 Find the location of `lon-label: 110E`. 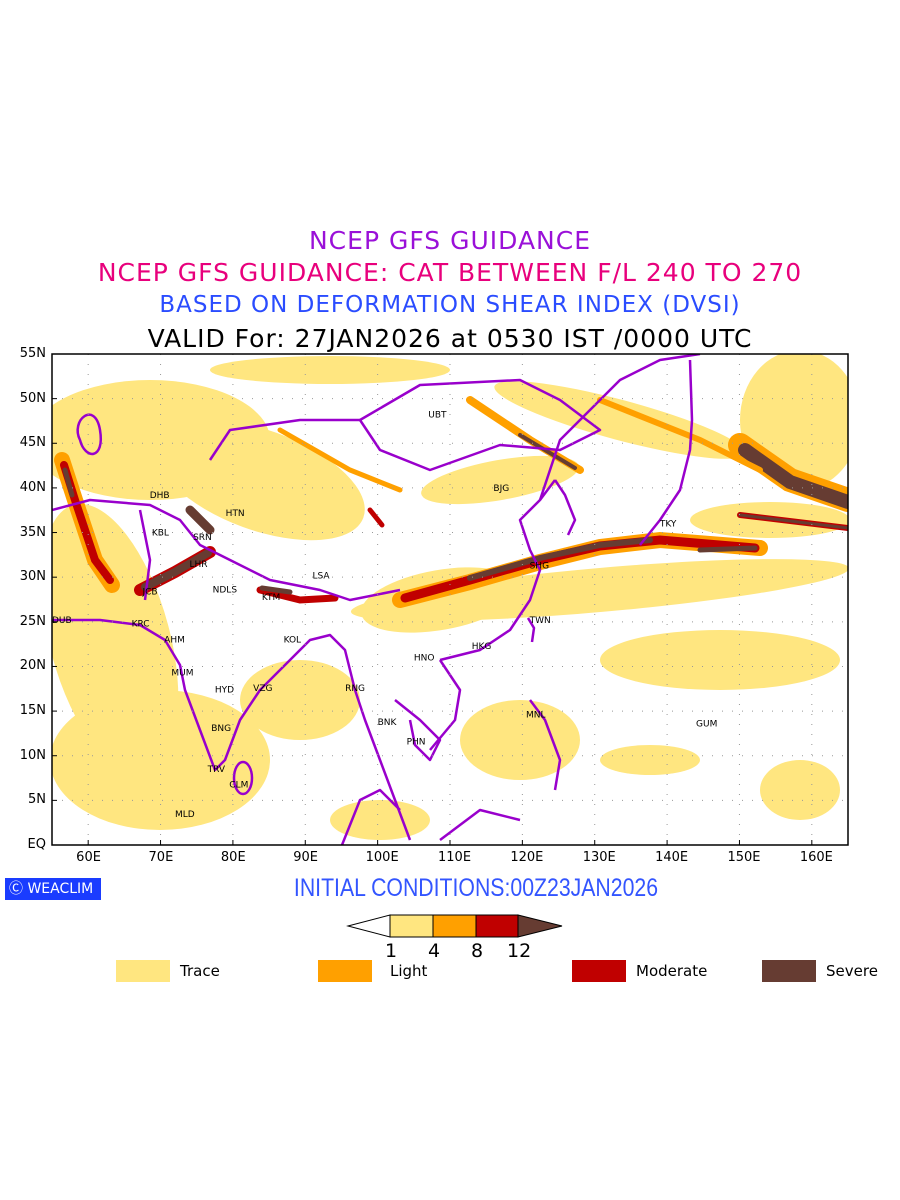

lon-label: 110E is located at coordinates (455, 857).